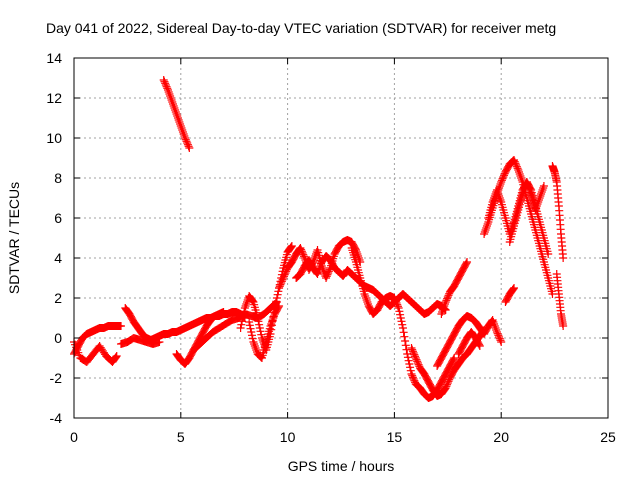 This screenshot has height=480, width=640. Describe the element at coordinates (14, 238) in the screenshot. I see `y-axis-label: SDTVAR / TECUs` at that location.